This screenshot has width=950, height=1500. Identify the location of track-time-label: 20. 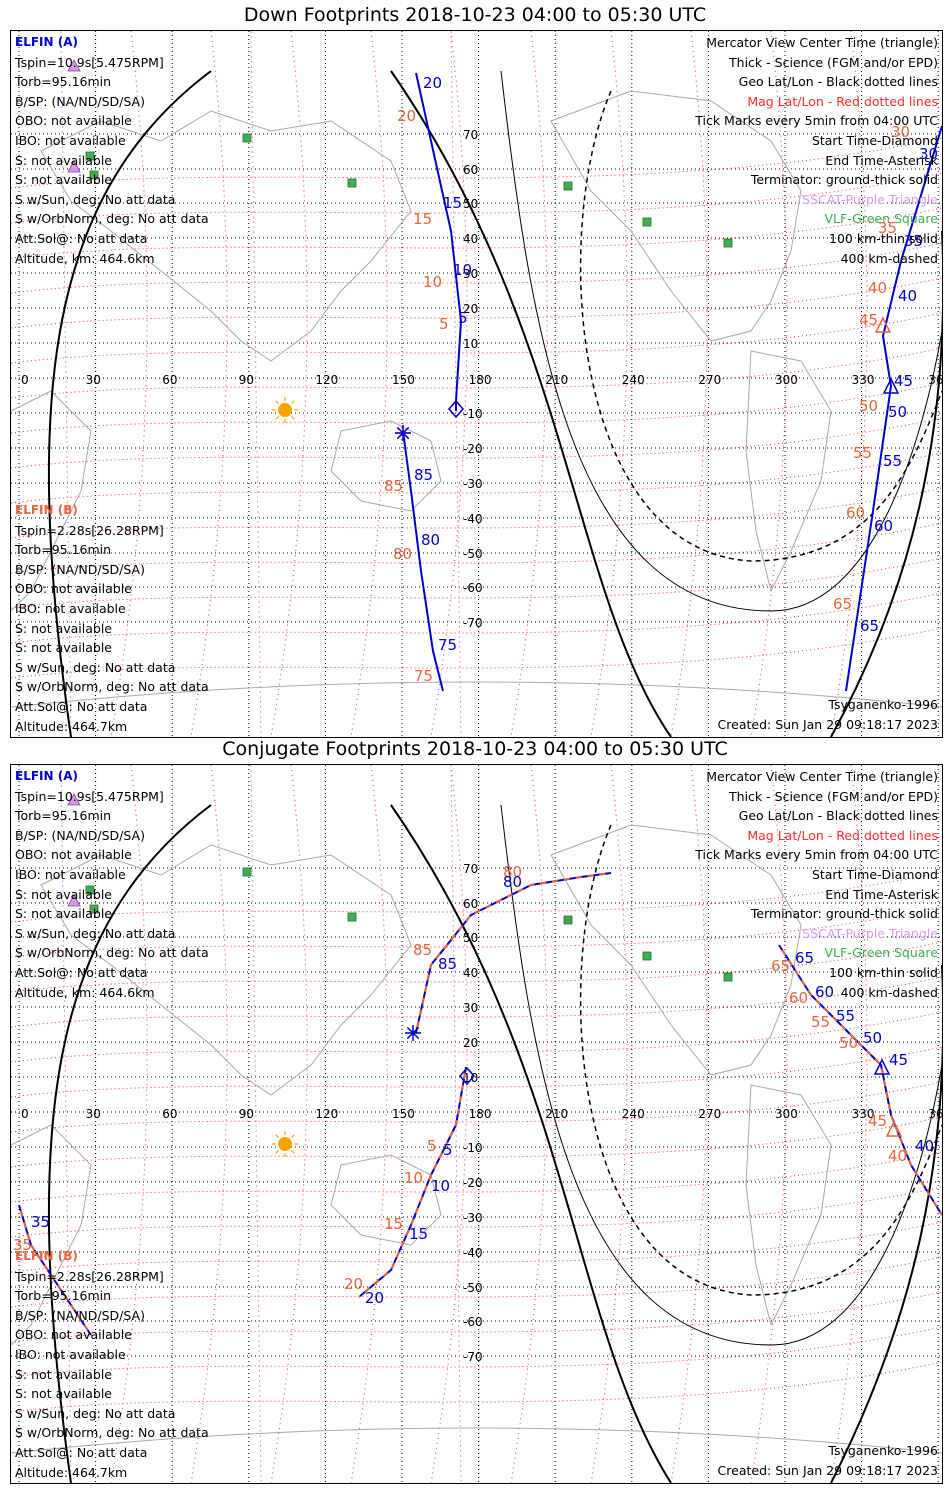
(406, 116).